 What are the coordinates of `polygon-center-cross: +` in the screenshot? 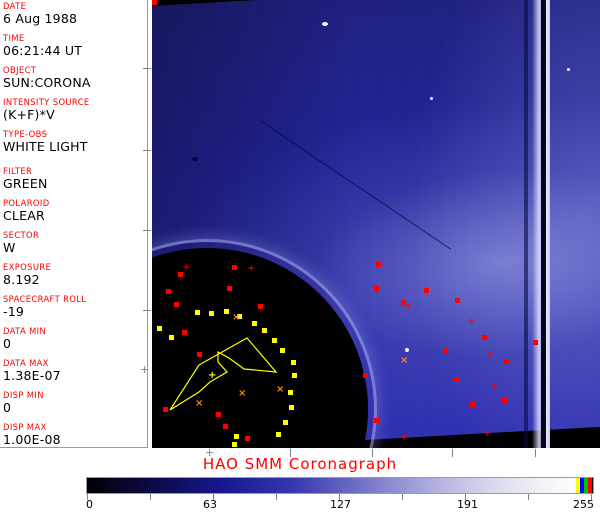 It's located at (212, 375).